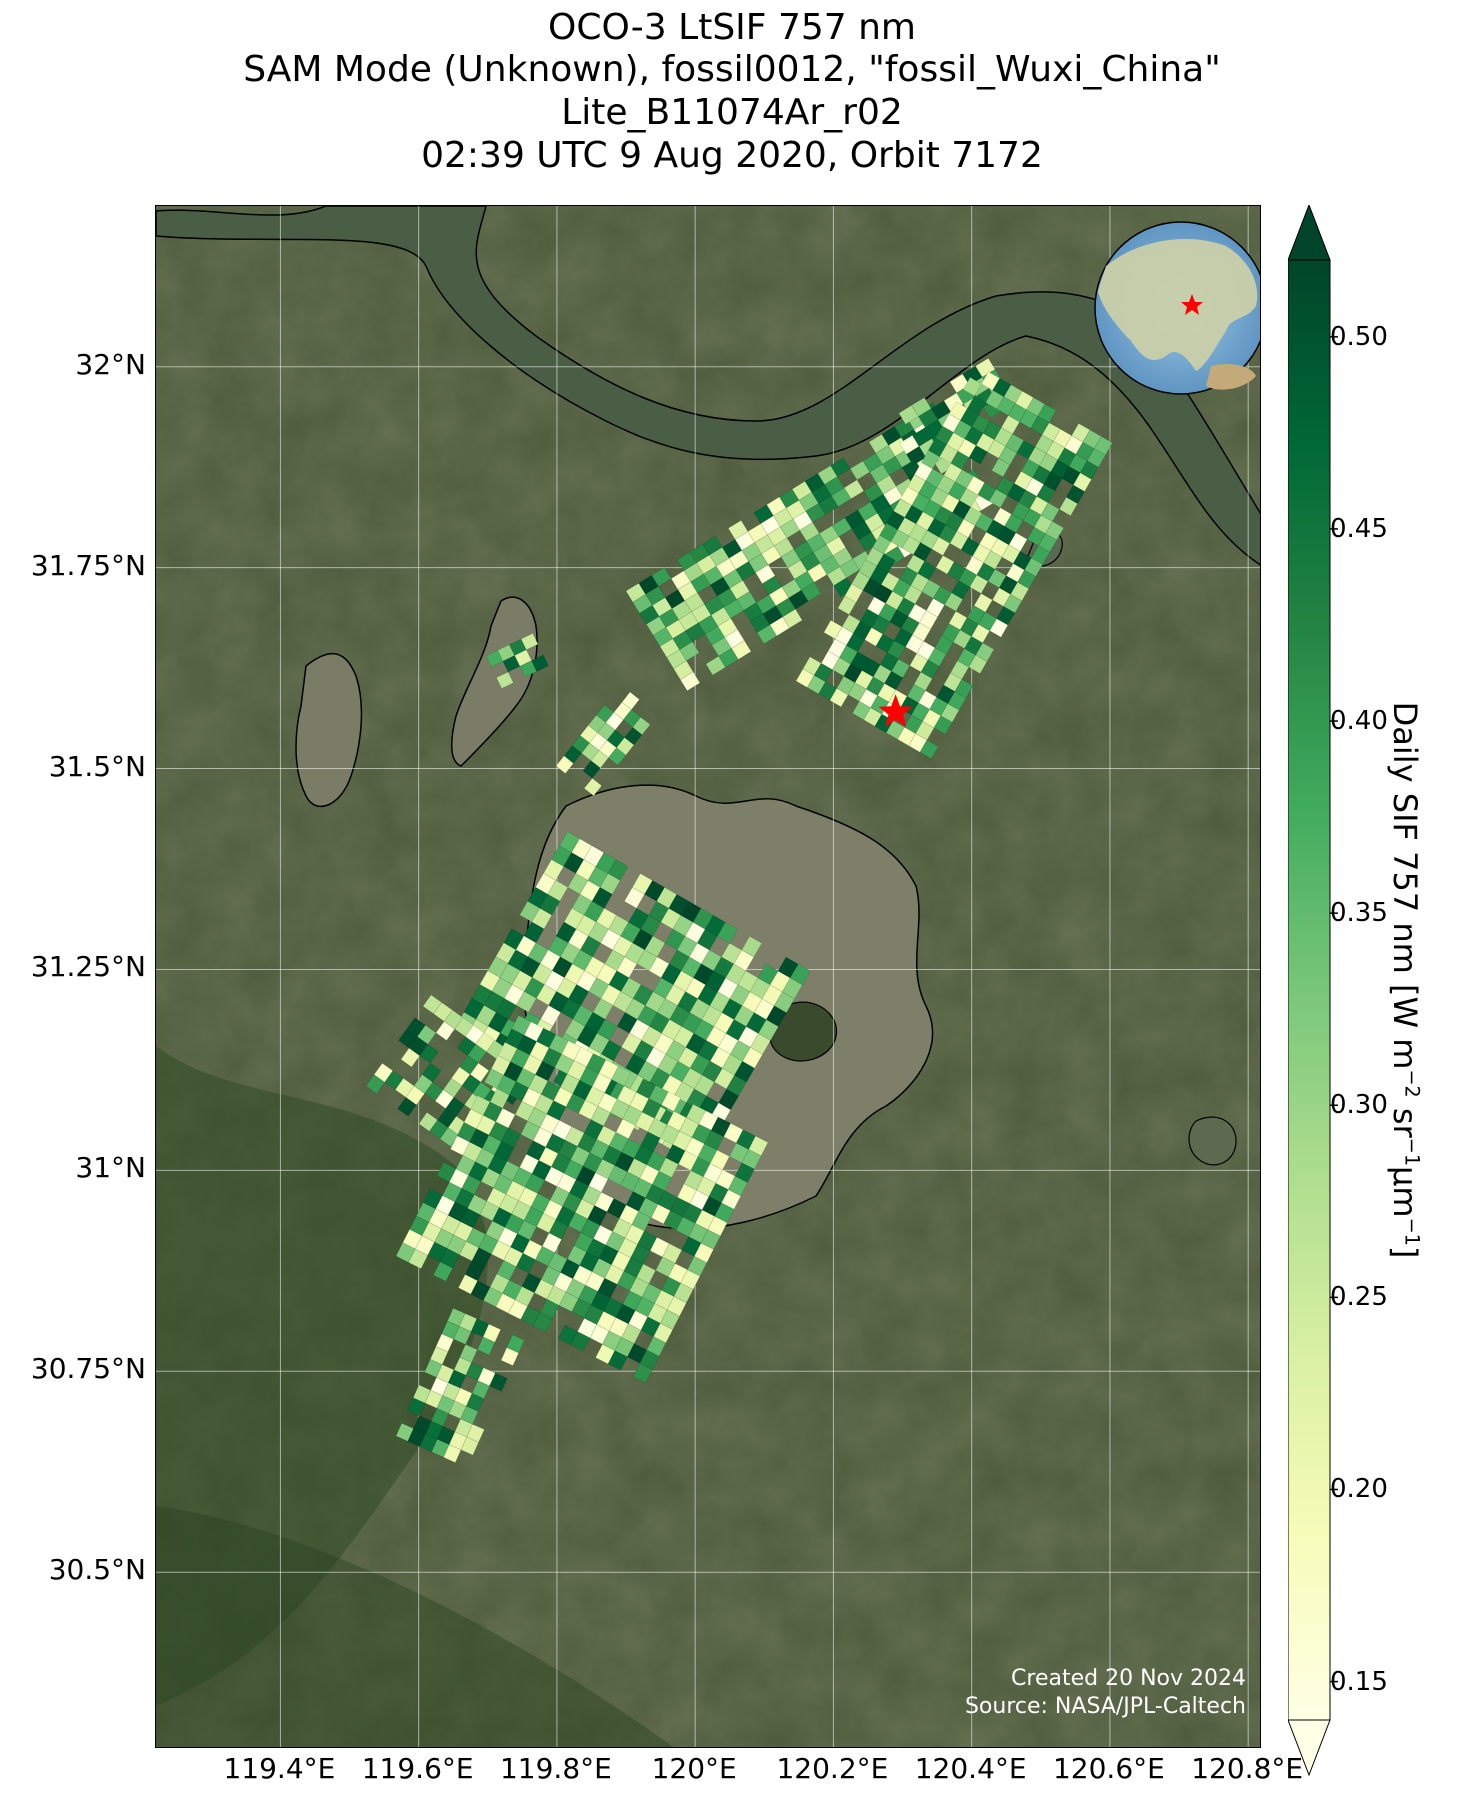 This screenshot has width=1464, height=1795. What do you see at coordinates (88, 967) in the screenshot?
I see `latitude-label: 31.25°N` at bounding box center [88, 967].